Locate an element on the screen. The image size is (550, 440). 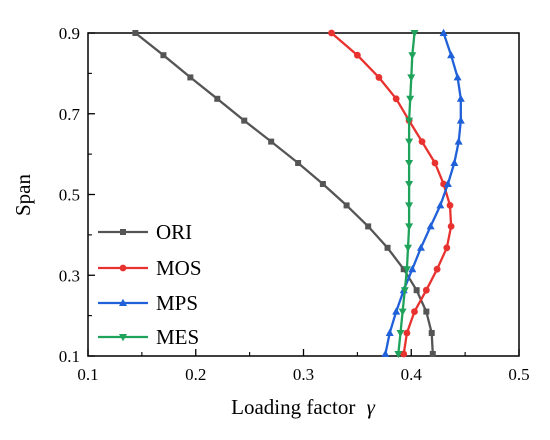
legend-label-mps: MPS is located at coordinates (177, 303).